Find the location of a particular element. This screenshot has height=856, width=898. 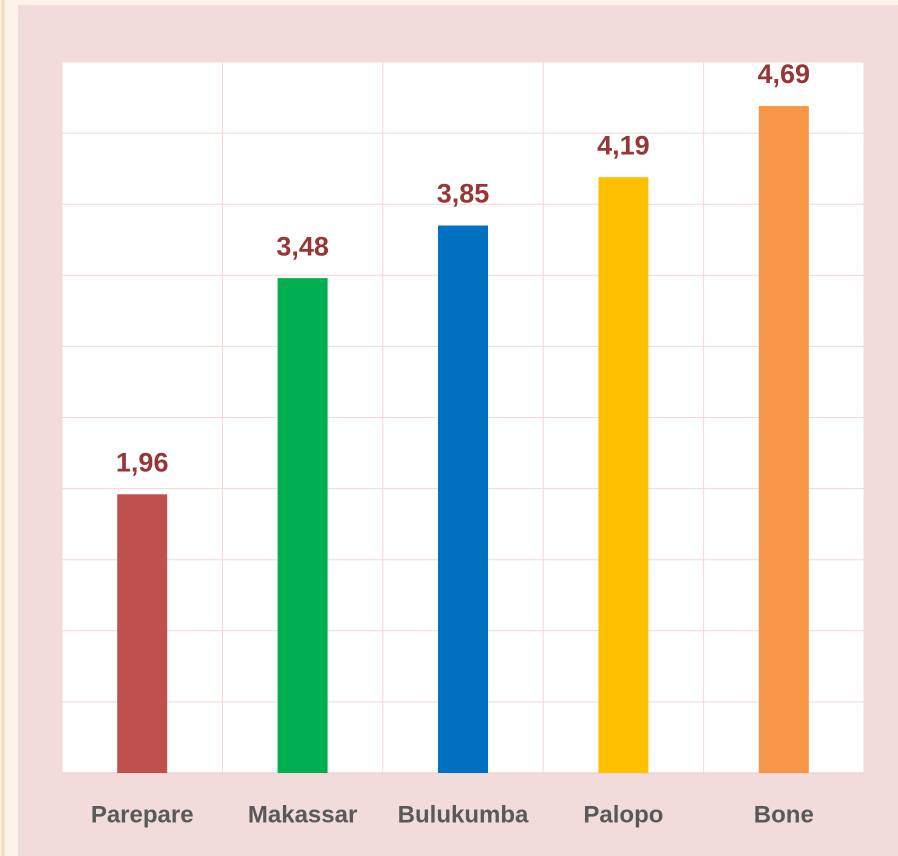

x-tick-label: Makassar is located at coordinates (302, 814).